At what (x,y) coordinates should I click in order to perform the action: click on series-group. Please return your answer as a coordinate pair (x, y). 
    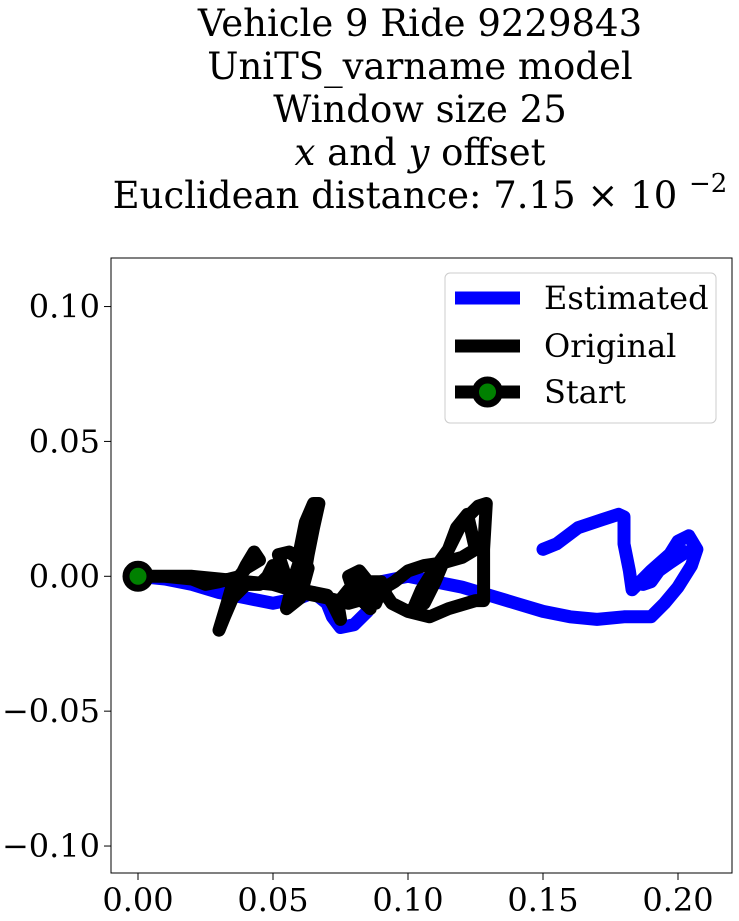
    Looking at the image, I should click on (413, 567).